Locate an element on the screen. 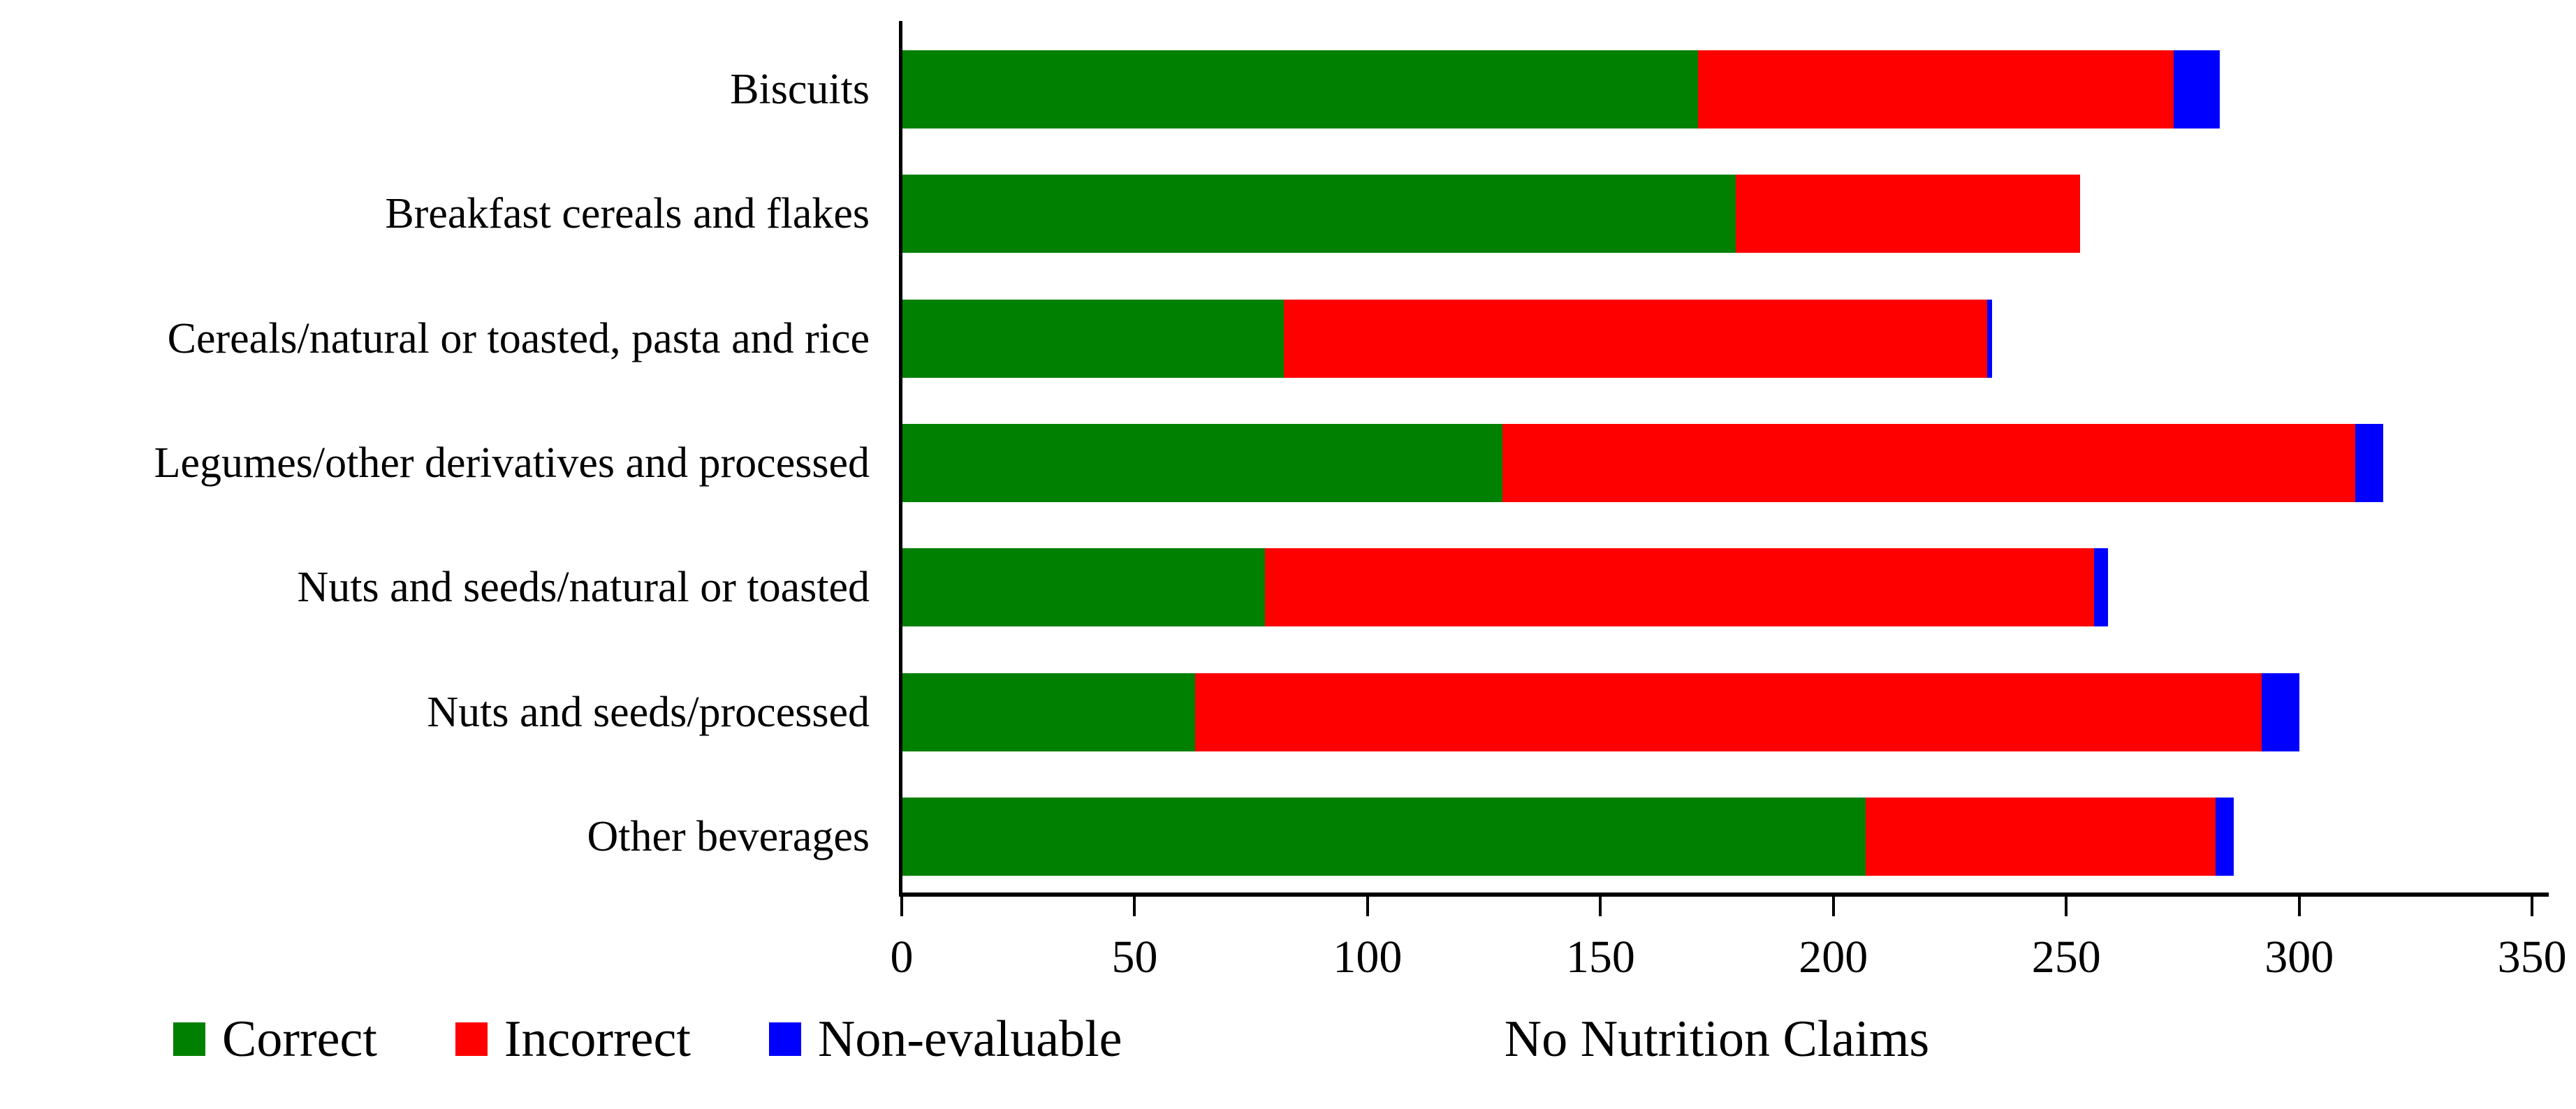 The image size is (2576, 1109). tick-label: 200 is located at coordinates (1834, 957).